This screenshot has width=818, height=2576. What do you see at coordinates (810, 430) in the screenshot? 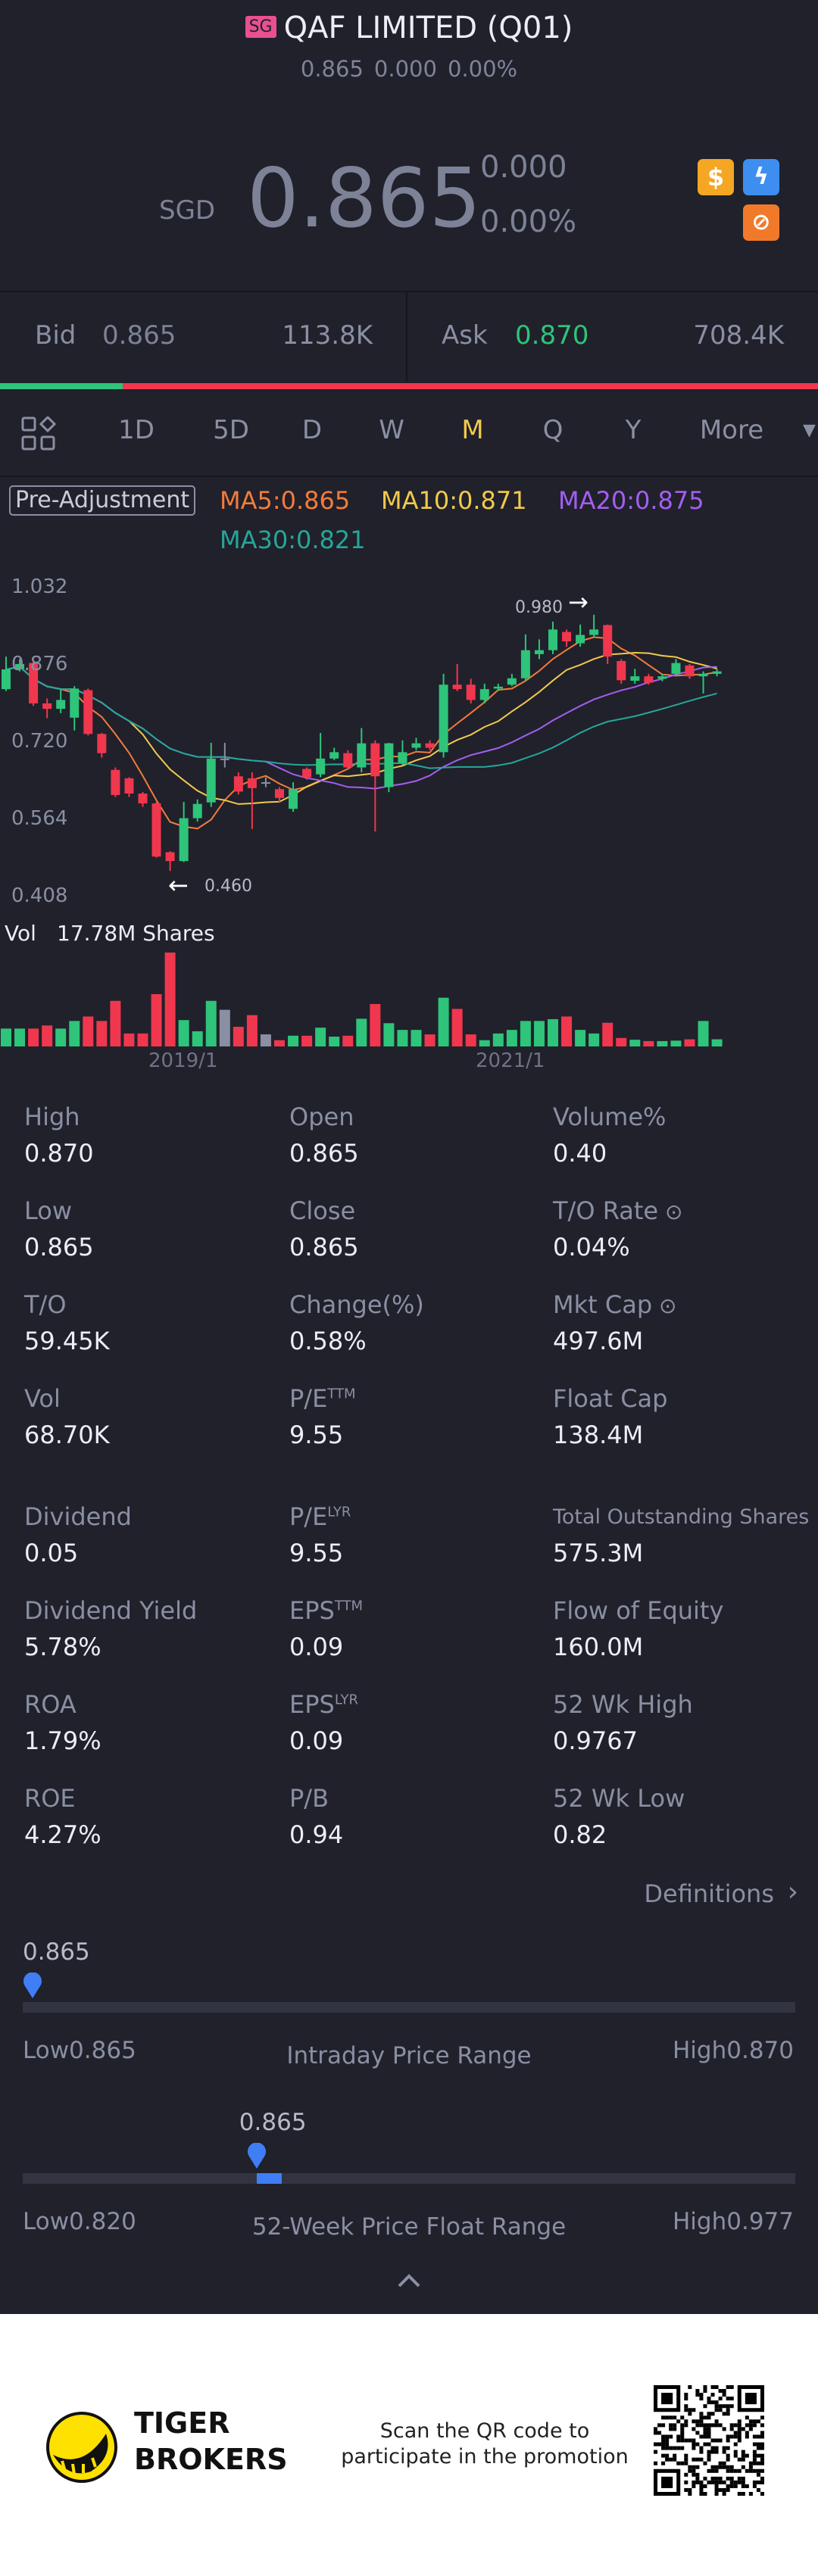
I see `more-dropdown-icon: ▼` at bounding box center [810, 430].